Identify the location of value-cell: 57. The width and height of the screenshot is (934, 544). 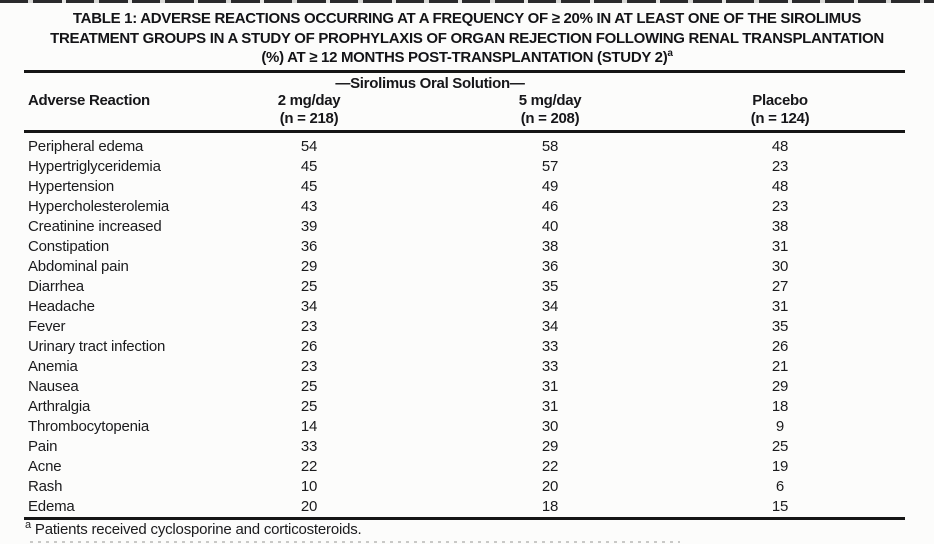
(550, 166).